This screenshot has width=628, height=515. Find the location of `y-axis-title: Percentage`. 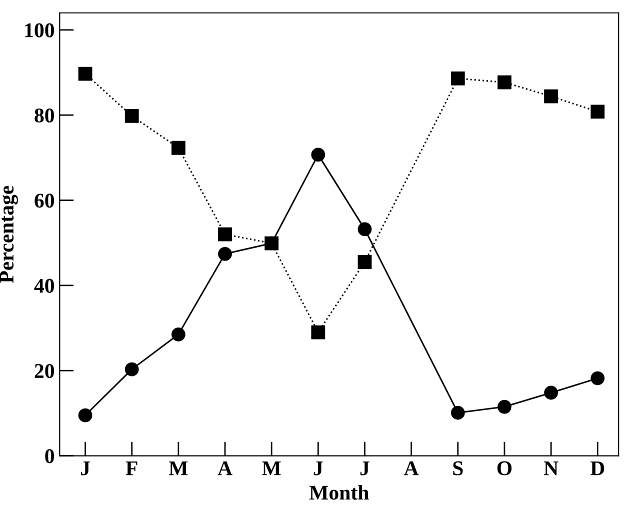

y-axis-title: Percentage is located at coordinates (9, 234).